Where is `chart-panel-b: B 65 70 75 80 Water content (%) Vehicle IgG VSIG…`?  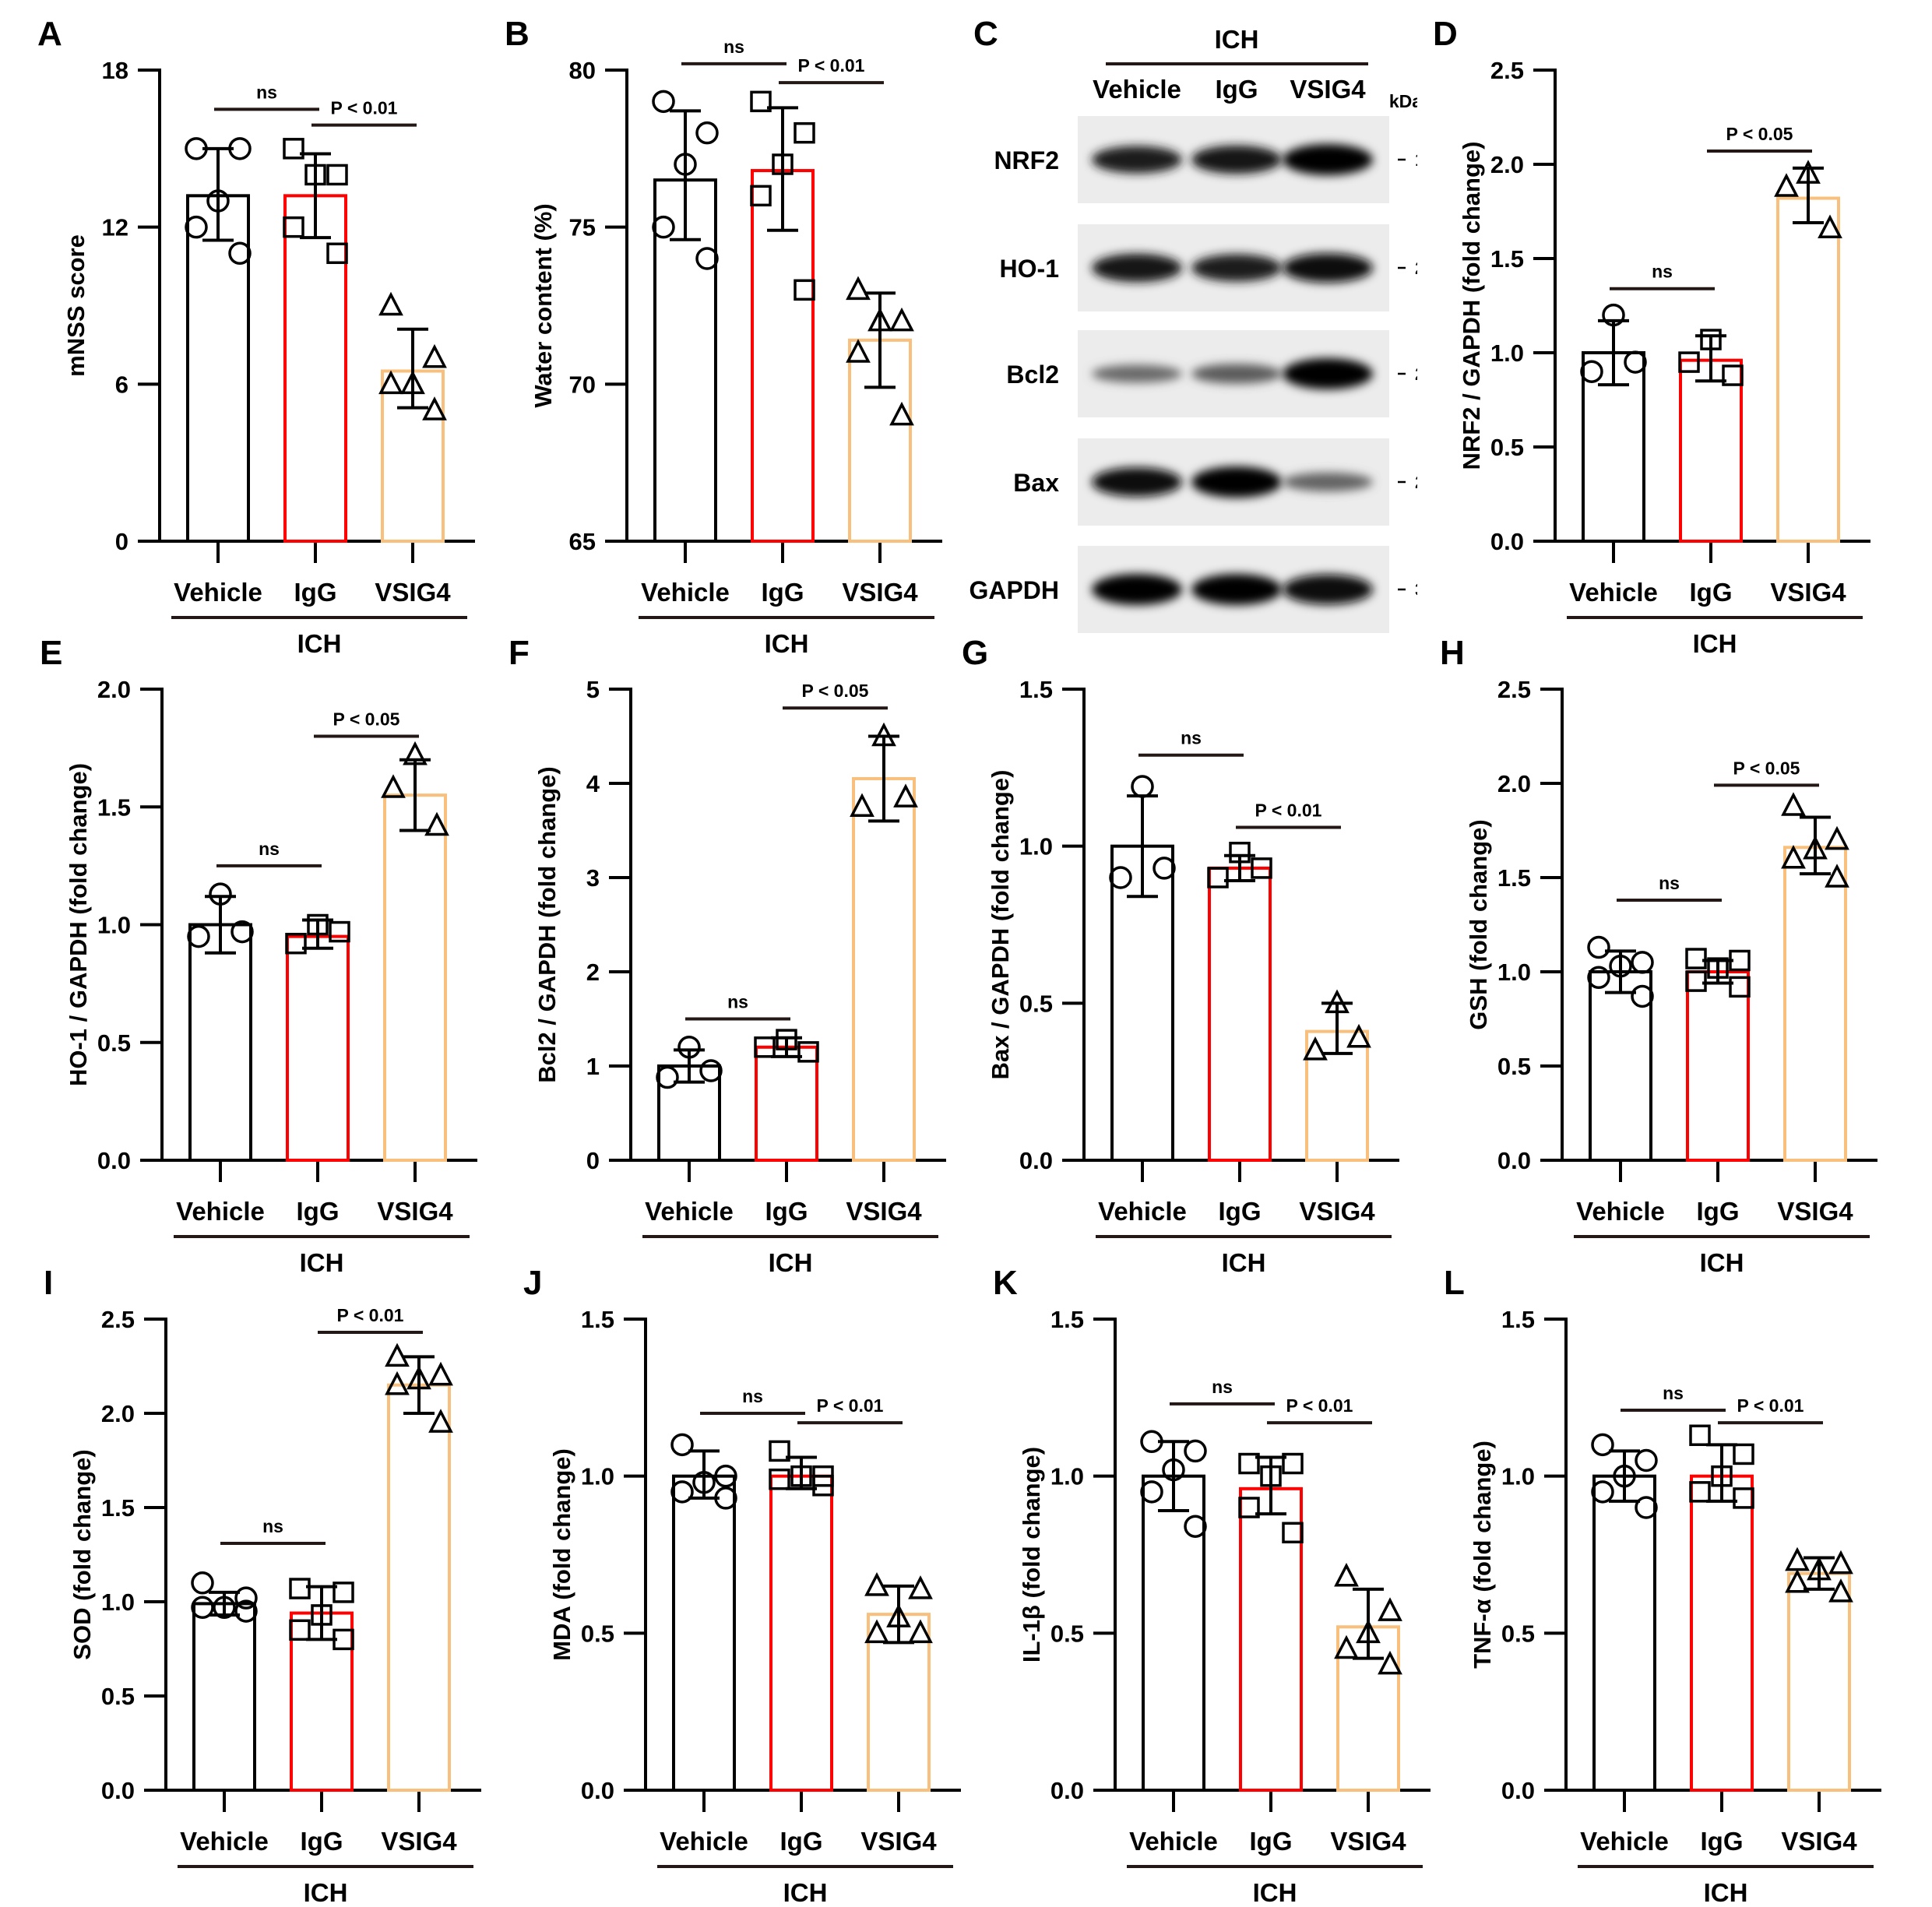 chart-panel-b: B 65 70 75 80 Water content (%) Vehicle IgG VSIG… is located at coordinates (716, 329).